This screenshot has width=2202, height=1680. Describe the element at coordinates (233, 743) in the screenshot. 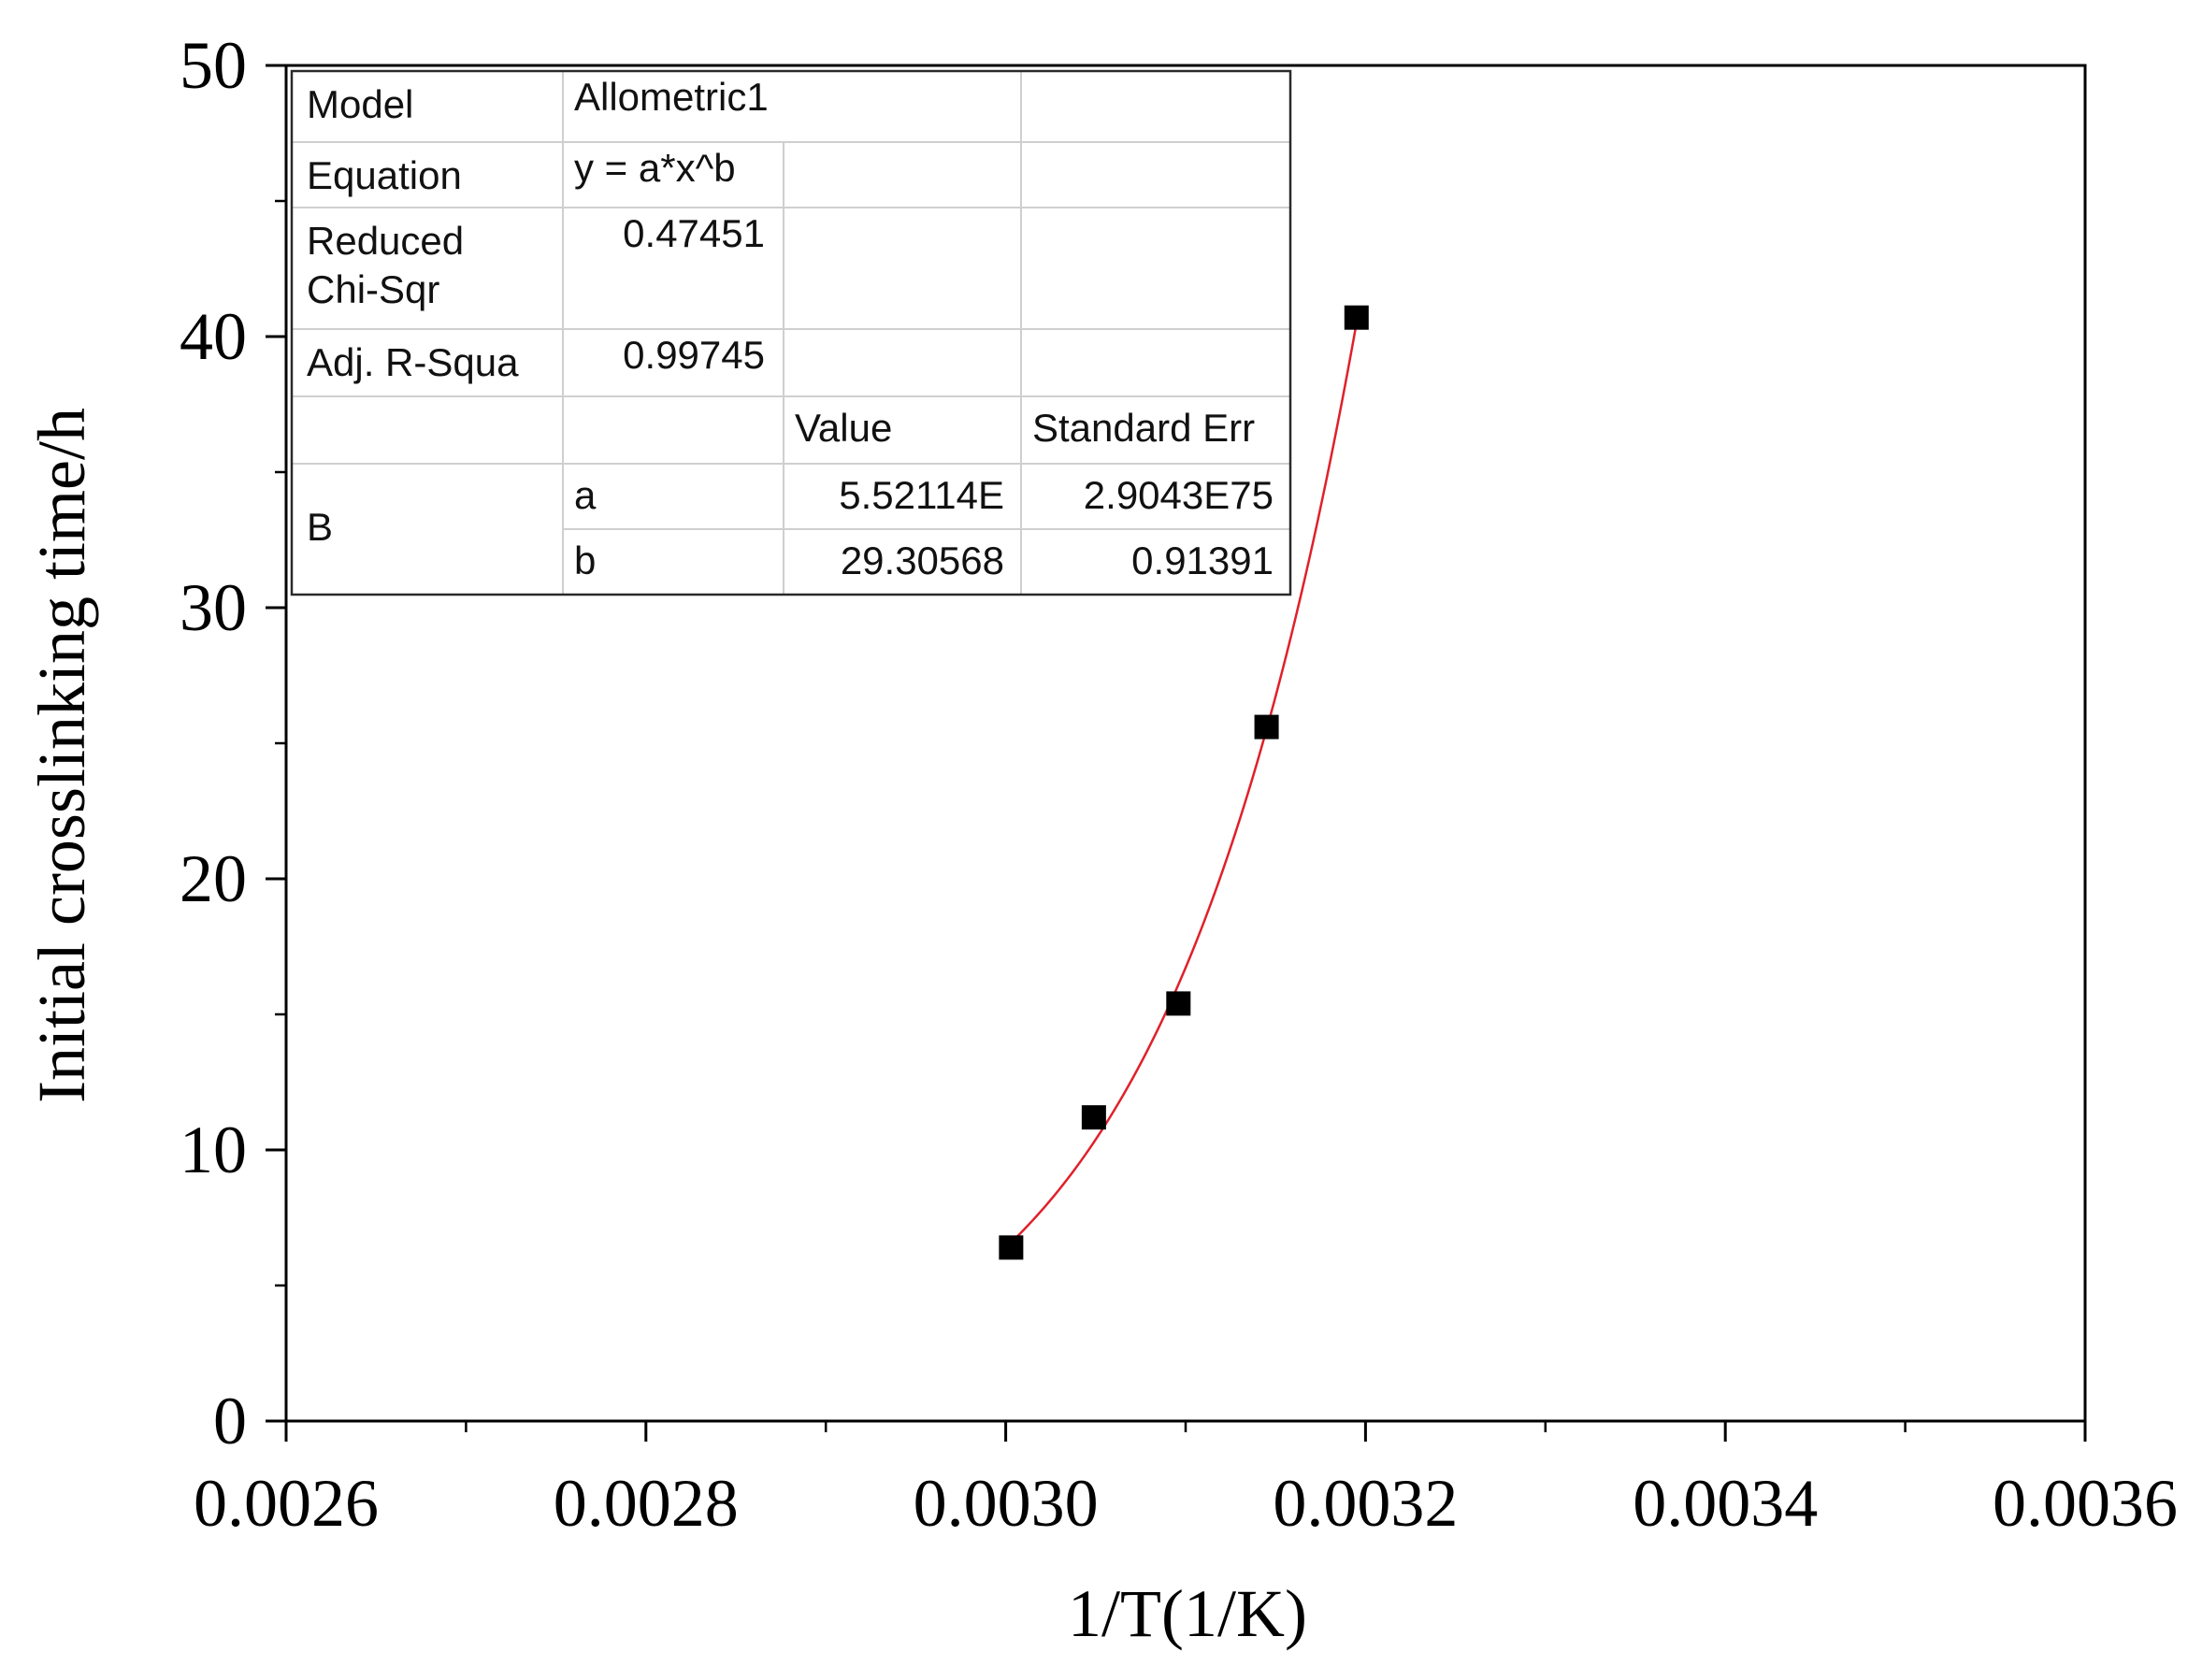

I see `y-axis: 0 10 20 30 40 50` at that location.